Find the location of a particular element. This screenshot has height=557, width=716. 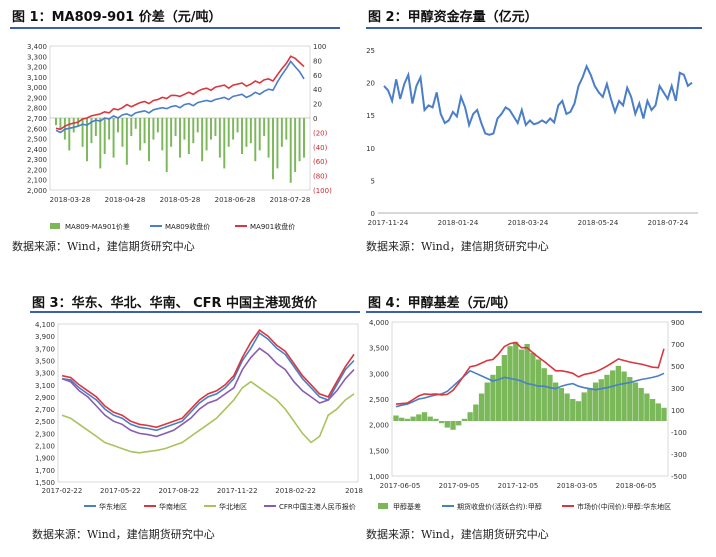

chart-3-y-tick: 1,500 is located at coordinates (45, 483).